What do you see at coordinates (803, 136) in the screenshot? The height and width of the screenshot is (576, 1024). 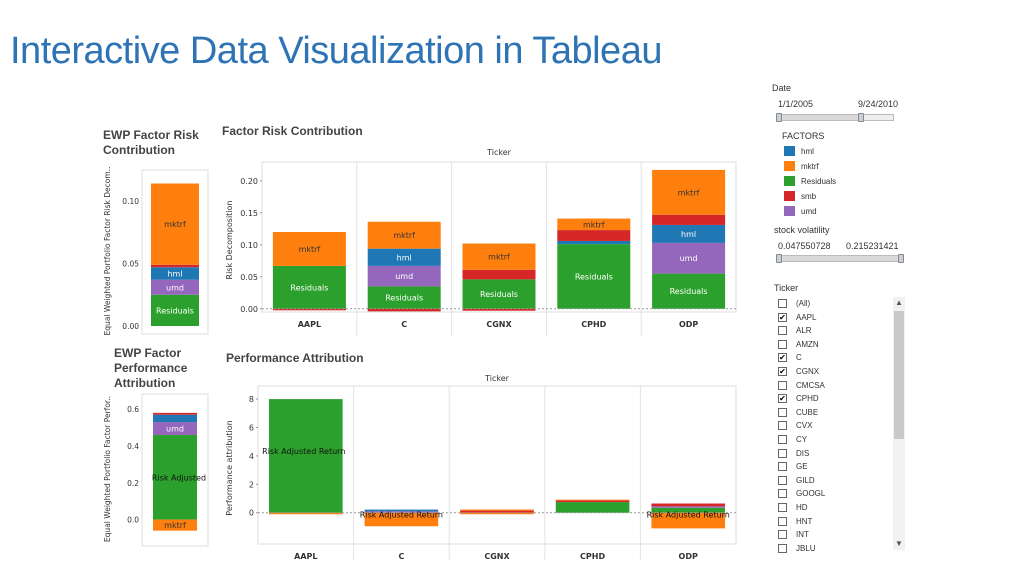 I see `factors-legend-label: FACTORS` at bounding box center [803, 136].